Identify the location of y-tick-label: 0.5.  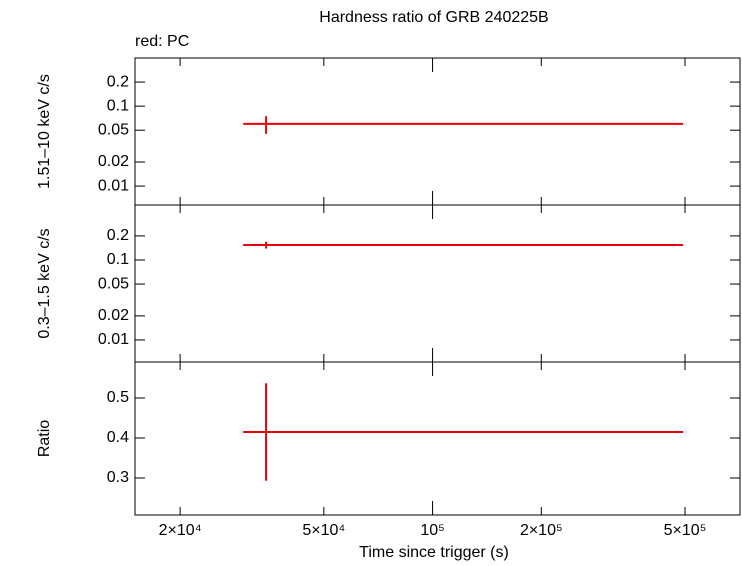
(118, 397).